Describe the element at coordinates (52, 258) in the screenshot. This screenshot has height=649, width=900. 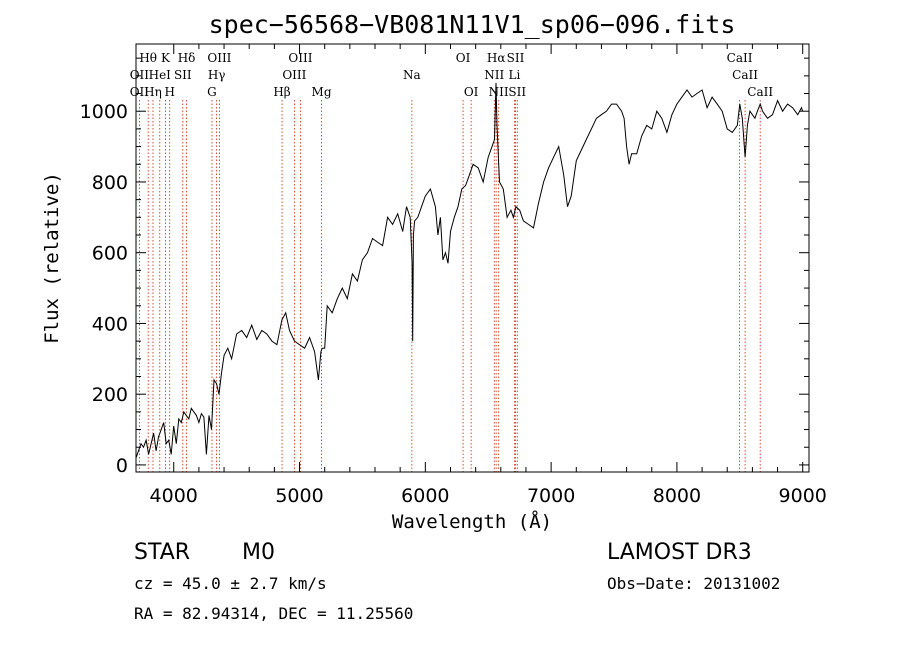
I see `y-axis-label: Flux (relative)` at that location.